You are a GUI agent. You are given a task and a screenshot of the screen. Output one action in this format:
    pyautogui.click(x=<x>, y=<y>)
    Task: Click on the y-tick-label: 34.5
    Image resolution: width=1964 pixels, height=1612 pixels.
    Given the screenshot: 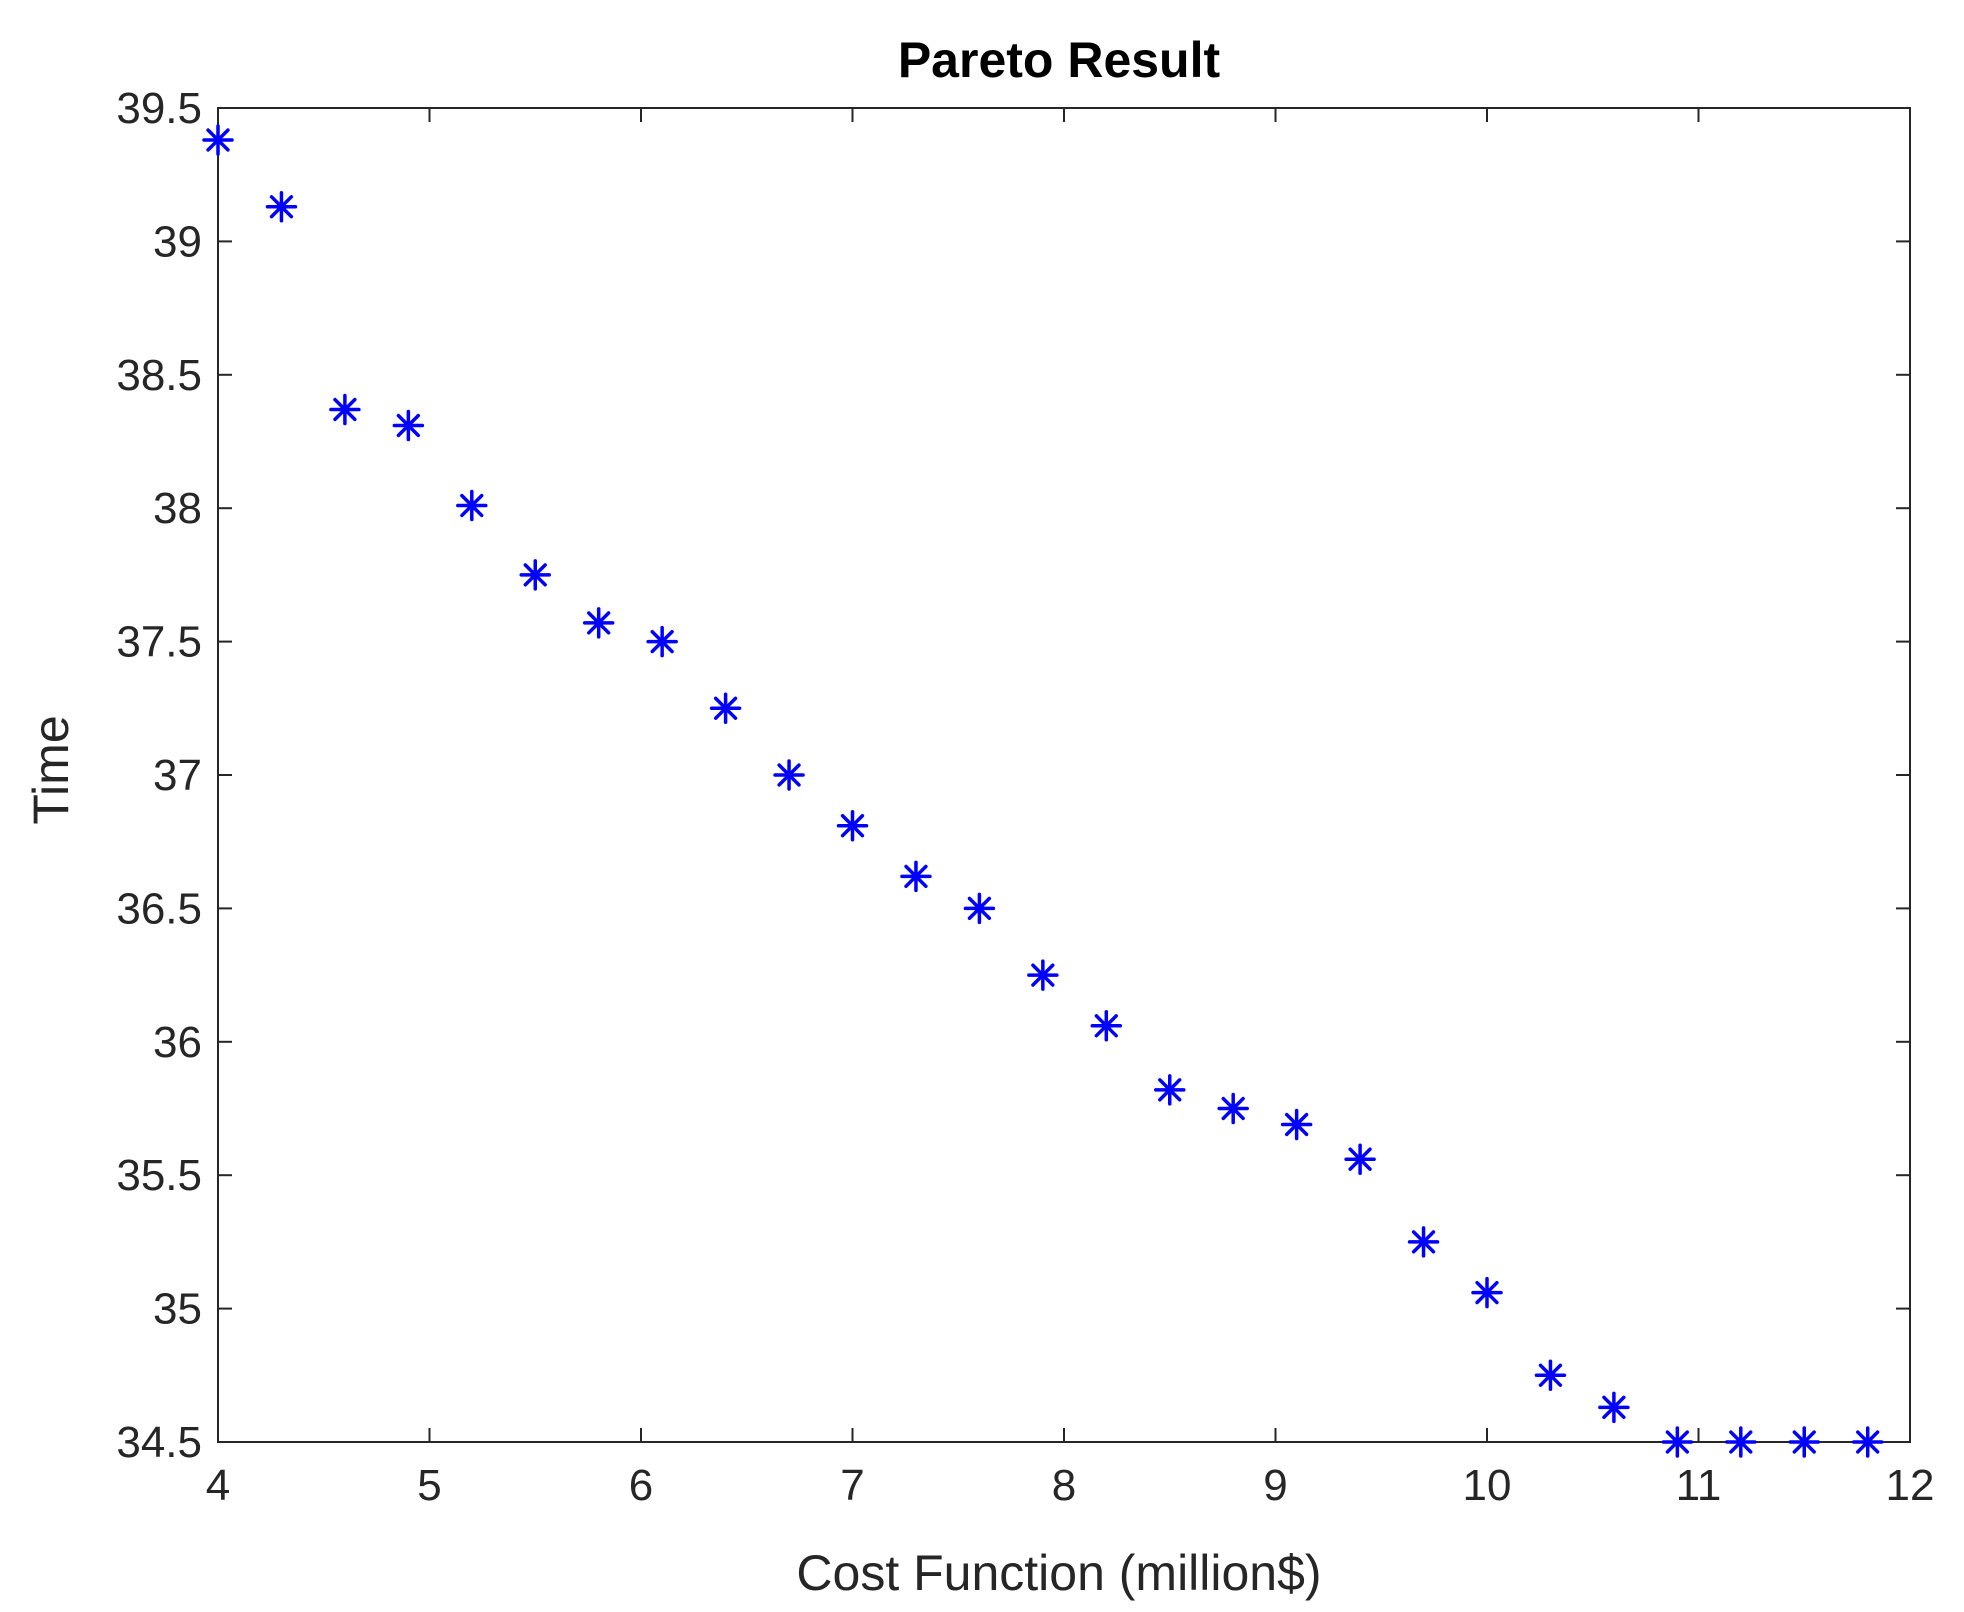 What is the action you would take?
    pyautogui.click(x=159, y=1442)
    